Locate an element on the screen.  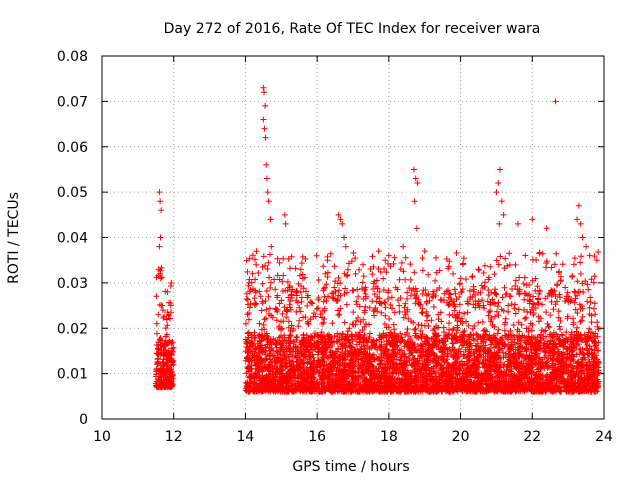
y-tick-label: 0.08 is located at coordinates (72, 57).